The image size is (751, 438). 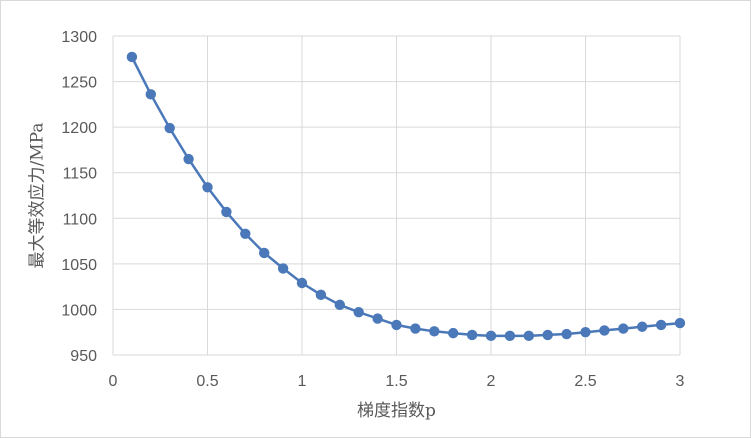 What do you see at coordinates (83, 356) in the screenshot?
I see `y-tick-label: 950` at bounding box center [83, 356].